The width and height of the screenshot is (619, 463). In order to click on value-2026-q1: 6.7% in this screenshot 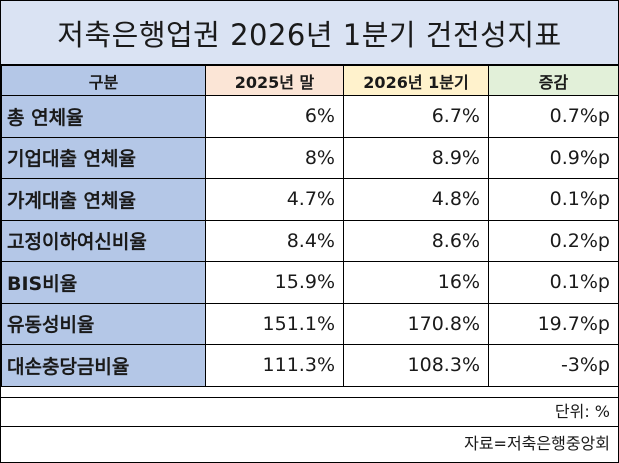, I will do `click(416, 116)`.